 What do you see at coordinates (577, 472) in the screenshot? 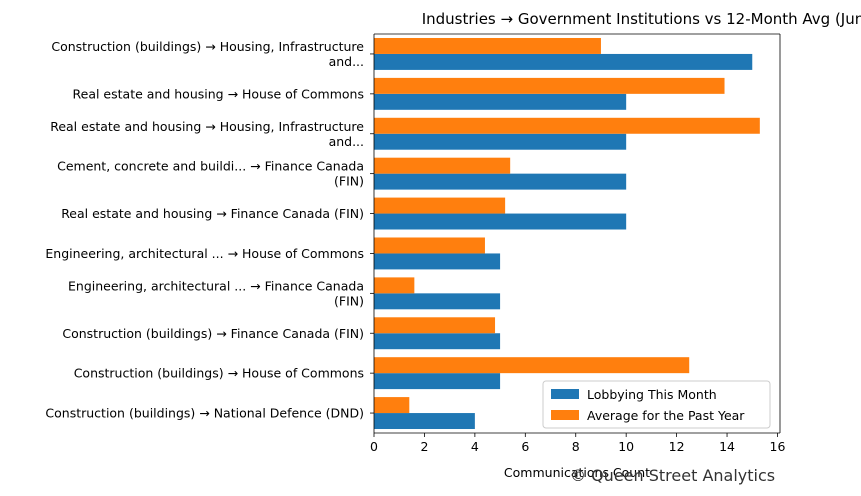
I see `x-axis-label: Communications Count` at bounding box center [577, 472].